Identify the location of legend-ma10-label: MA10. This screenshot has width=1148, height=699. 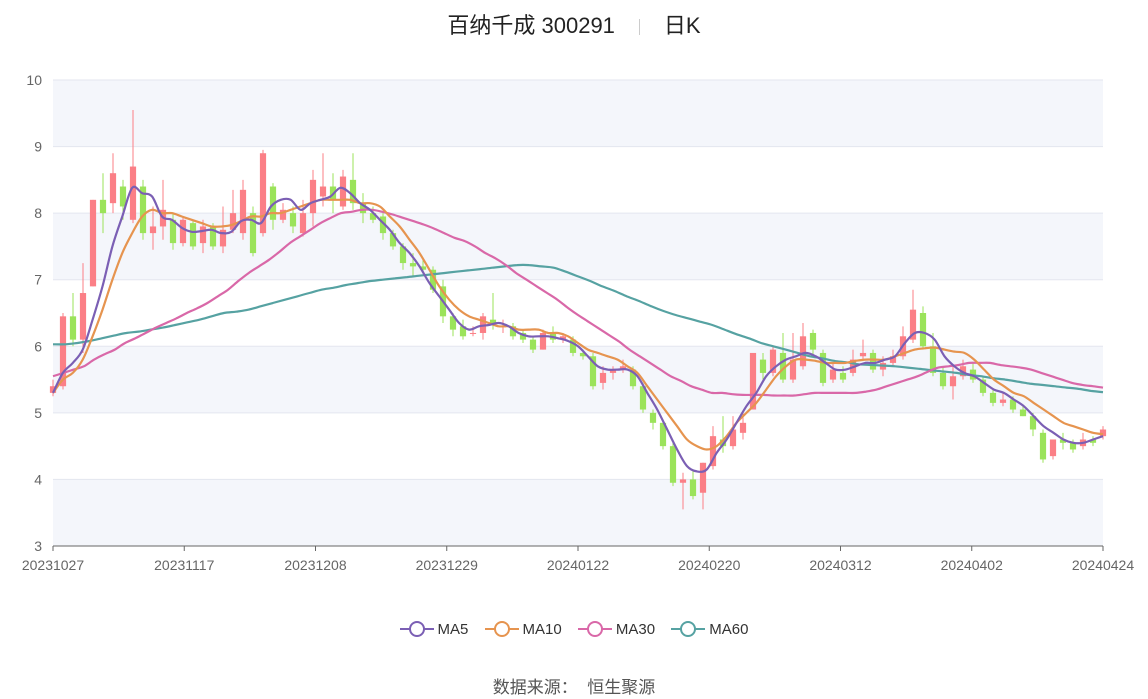
(542, 629).